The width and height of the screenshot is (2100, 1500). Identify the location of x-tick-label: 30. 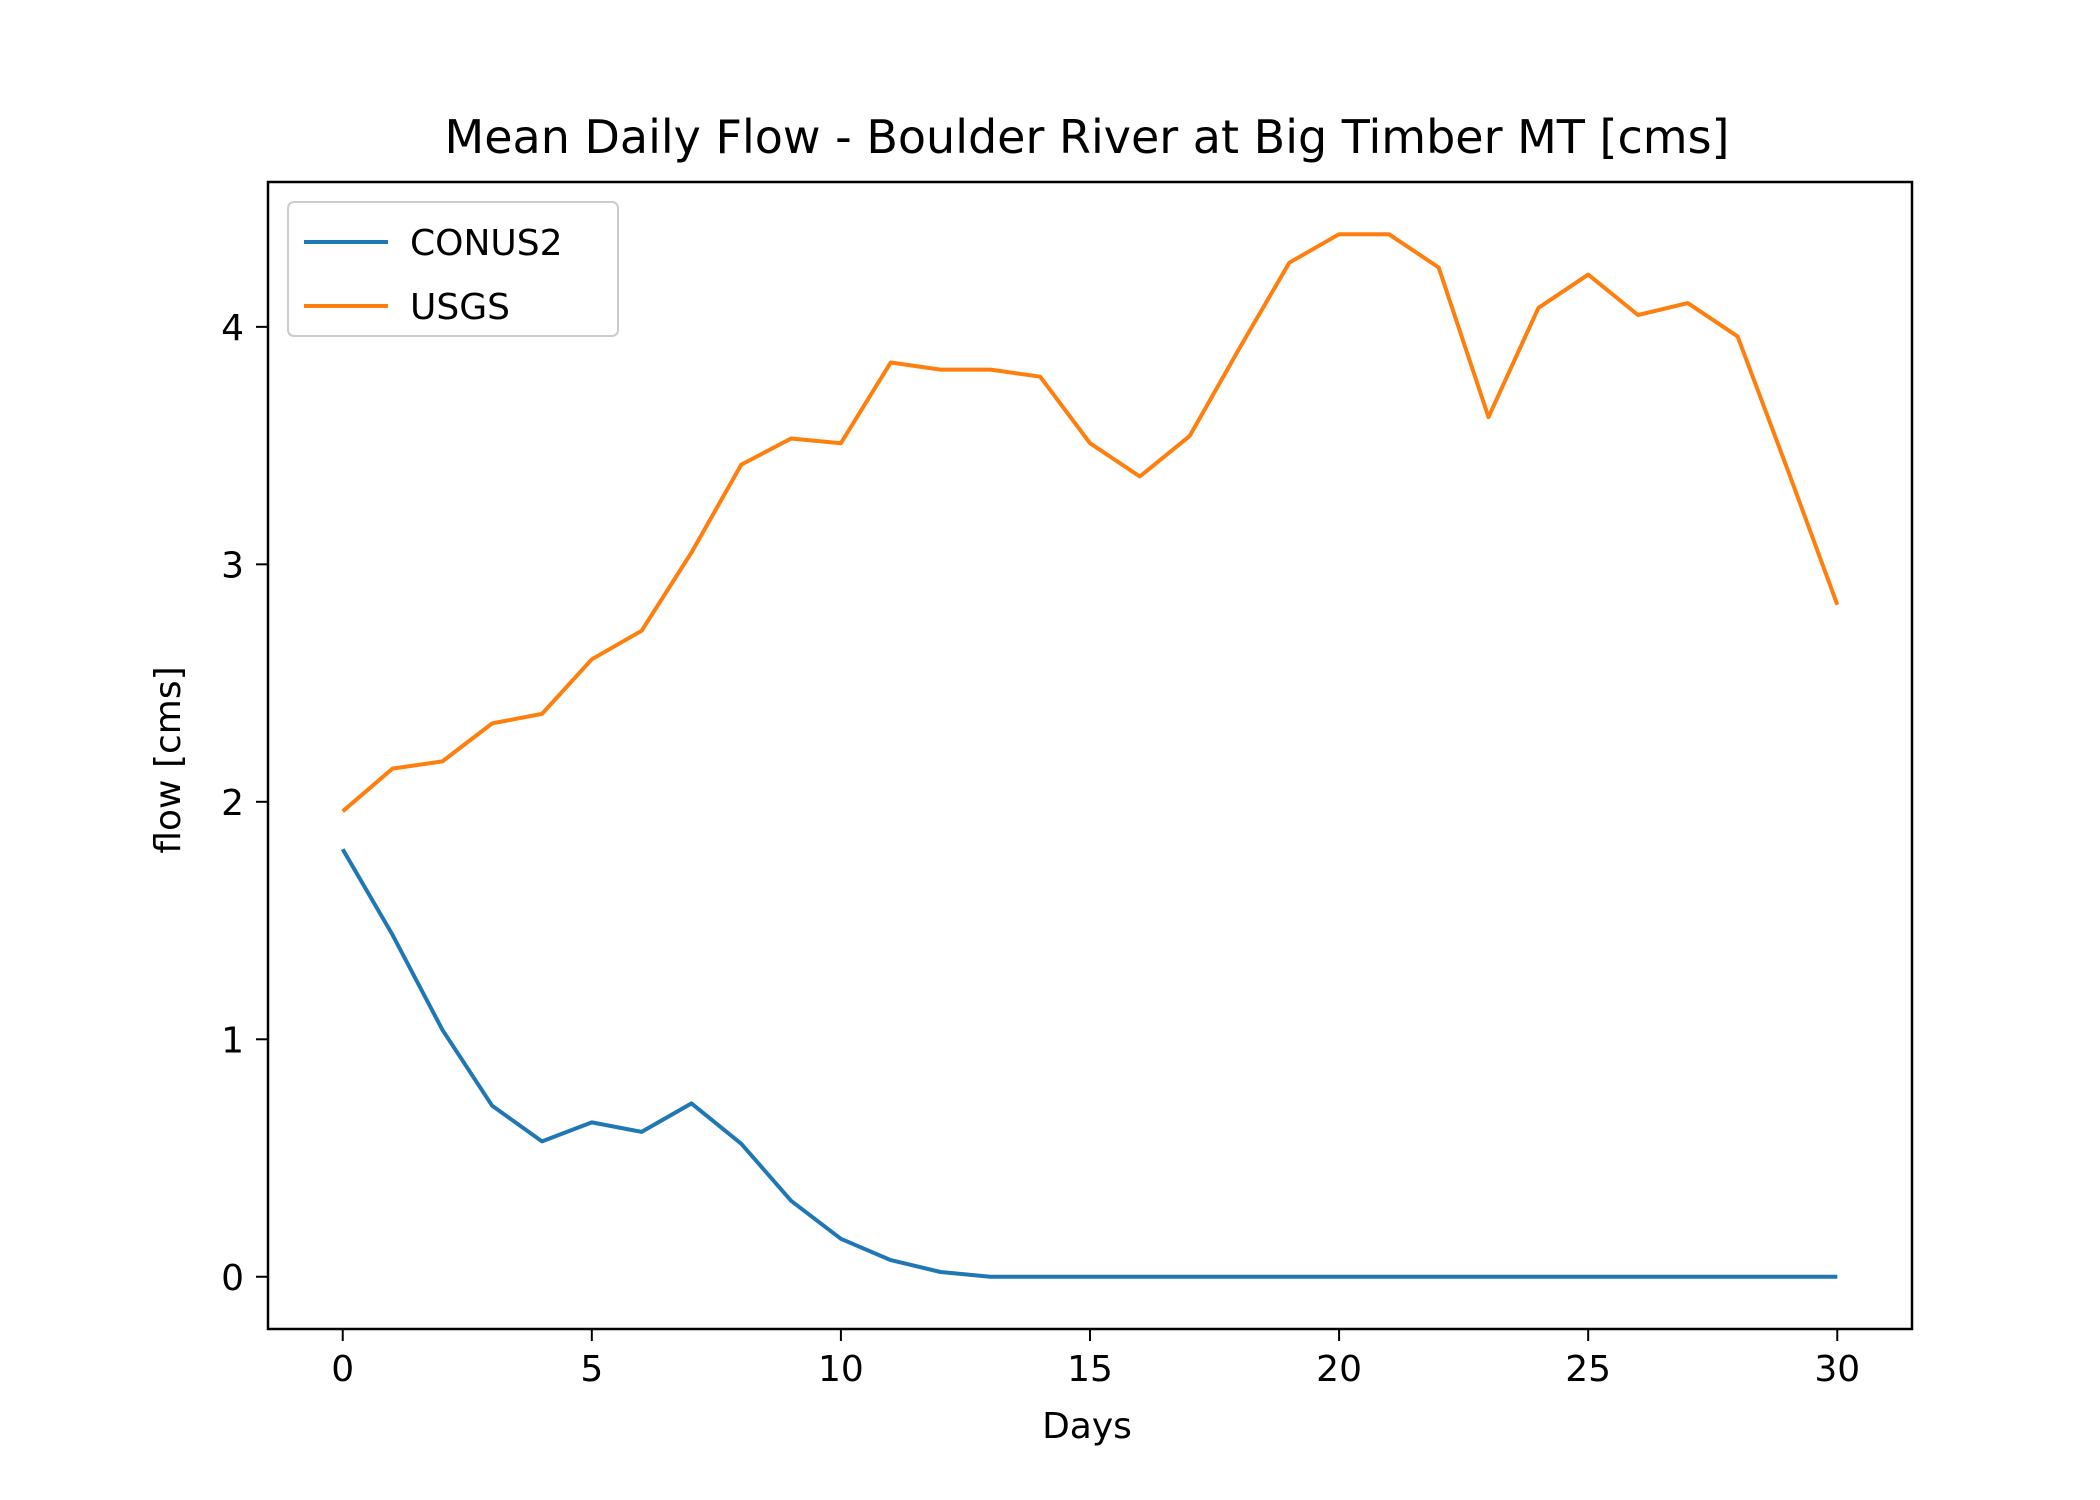
(1837, 1369).